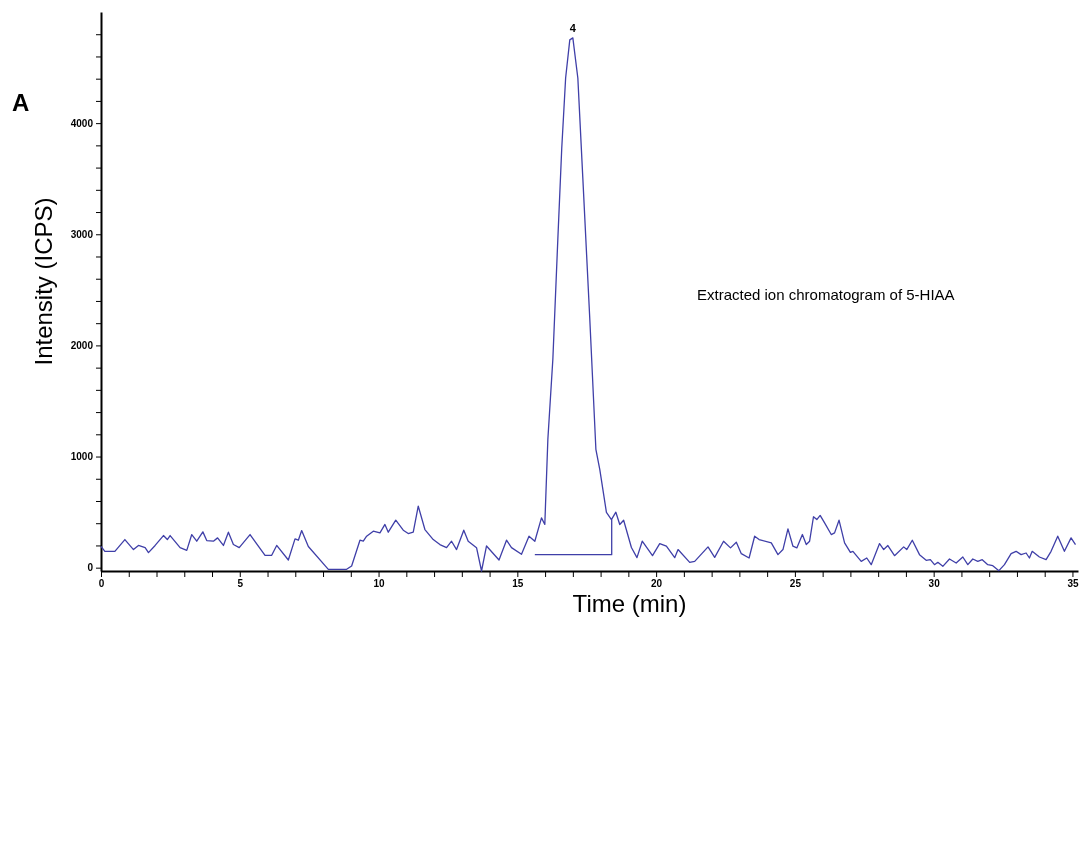 The image size is (1081, 843). Describe the element at coordinates (826, 294) in the screenshot. I see `annotation: Extracted ion chromatogram of 5-HIAA` at that location.